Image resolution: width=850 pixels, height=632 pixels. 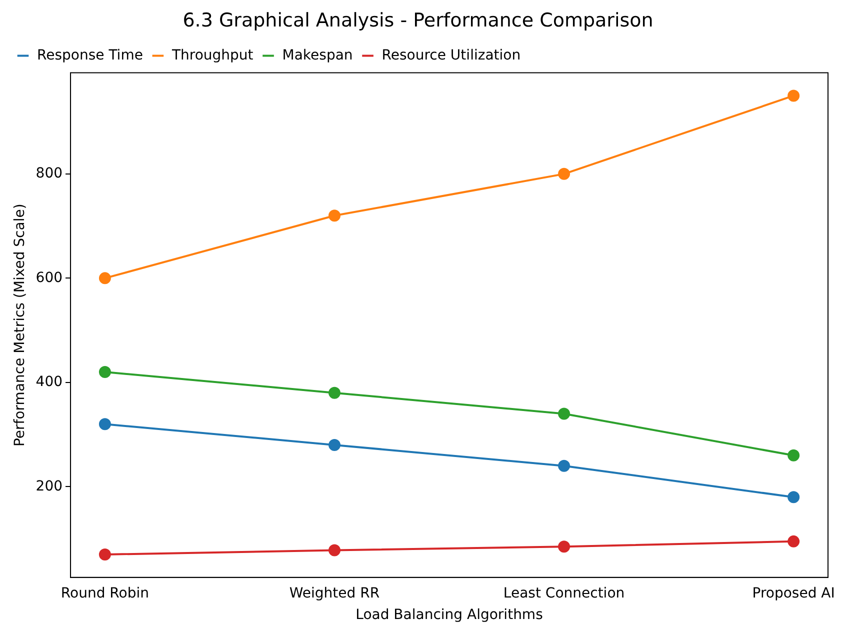 I want to click on x-tick-label: Proposed AI, so click(x=793, y=593).